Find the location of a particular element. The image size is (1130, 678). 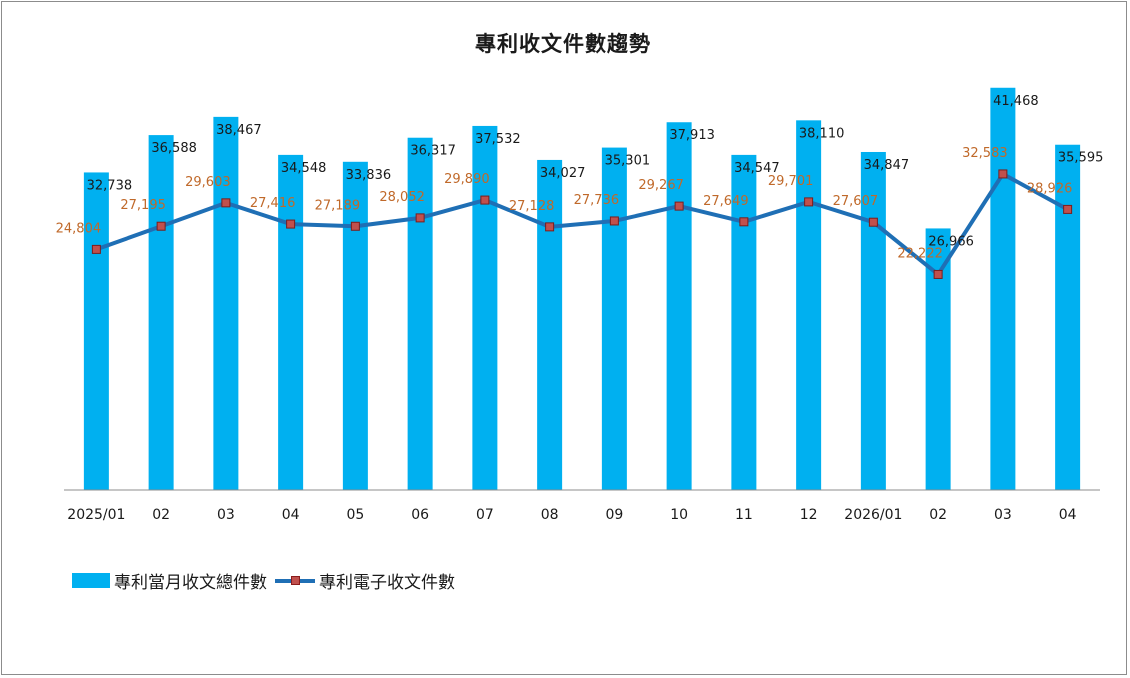

x-tick-label-15: 04 is located at coordinates (1068, 515).